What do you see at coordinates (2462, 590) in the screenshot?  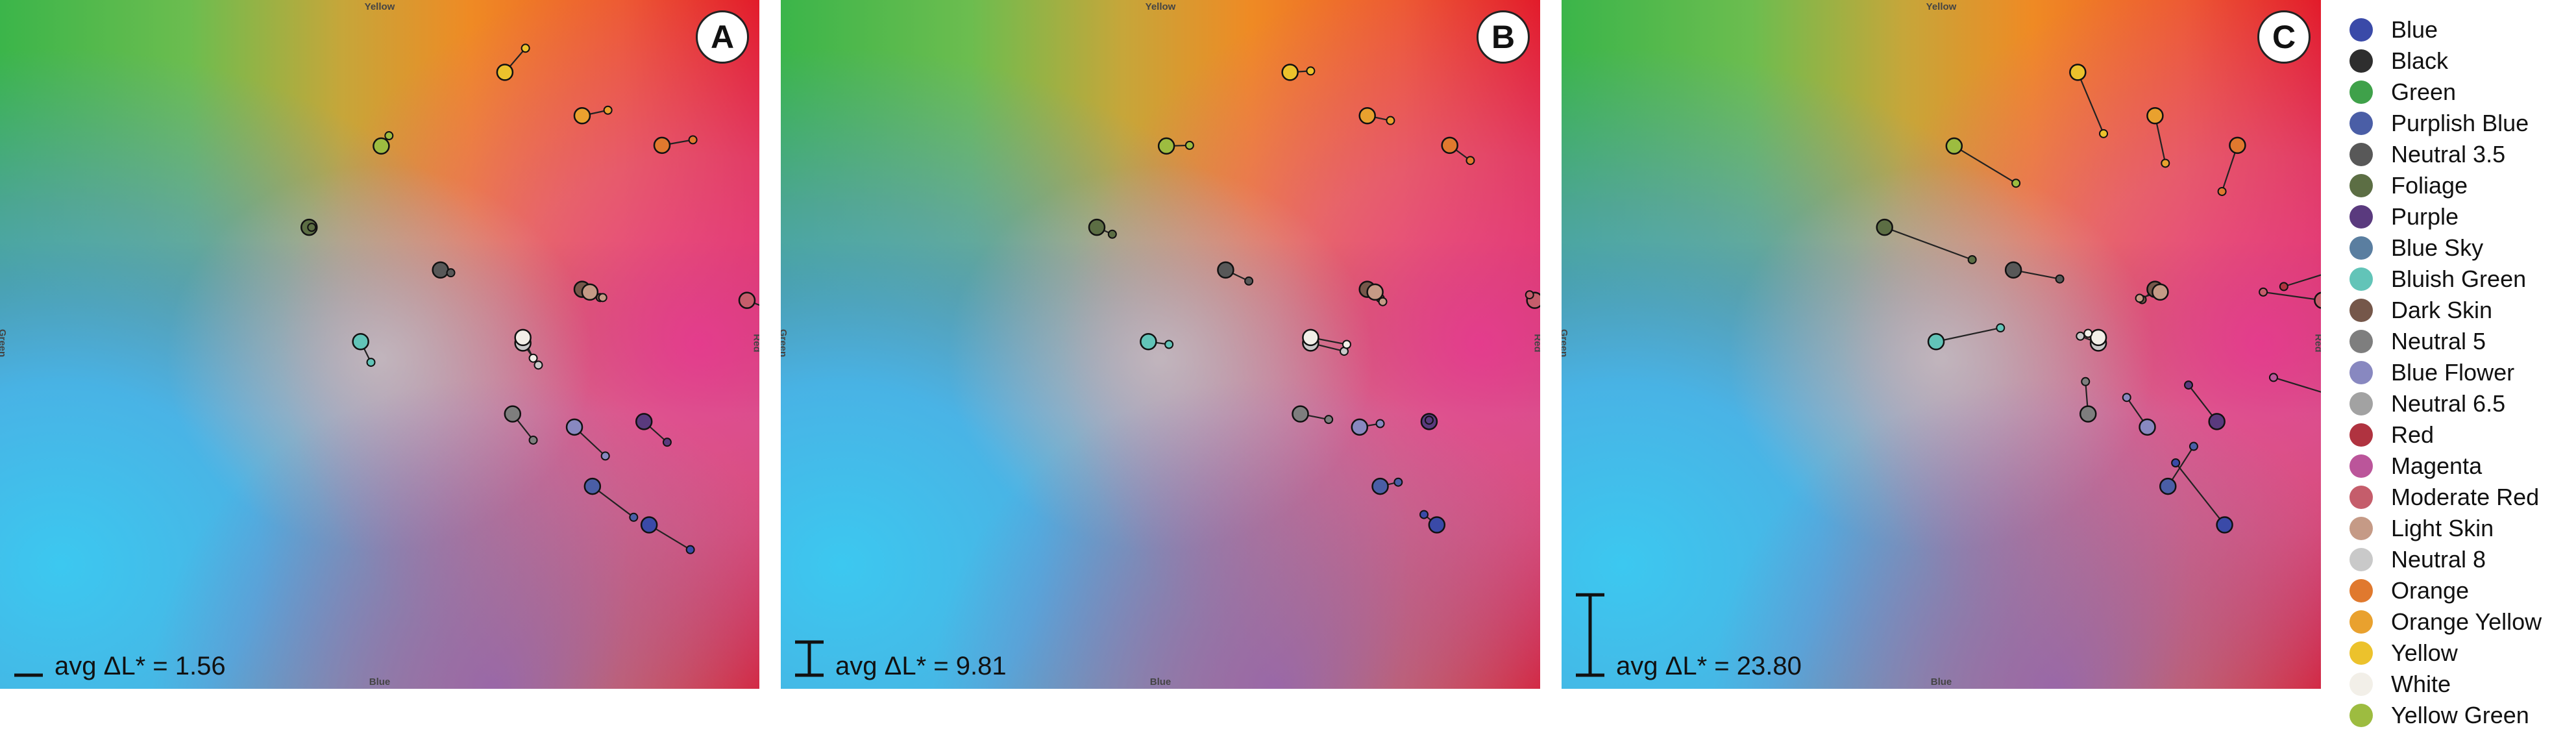 I see `legend-item-orange: Orange` at bounding box center [2462, 590].